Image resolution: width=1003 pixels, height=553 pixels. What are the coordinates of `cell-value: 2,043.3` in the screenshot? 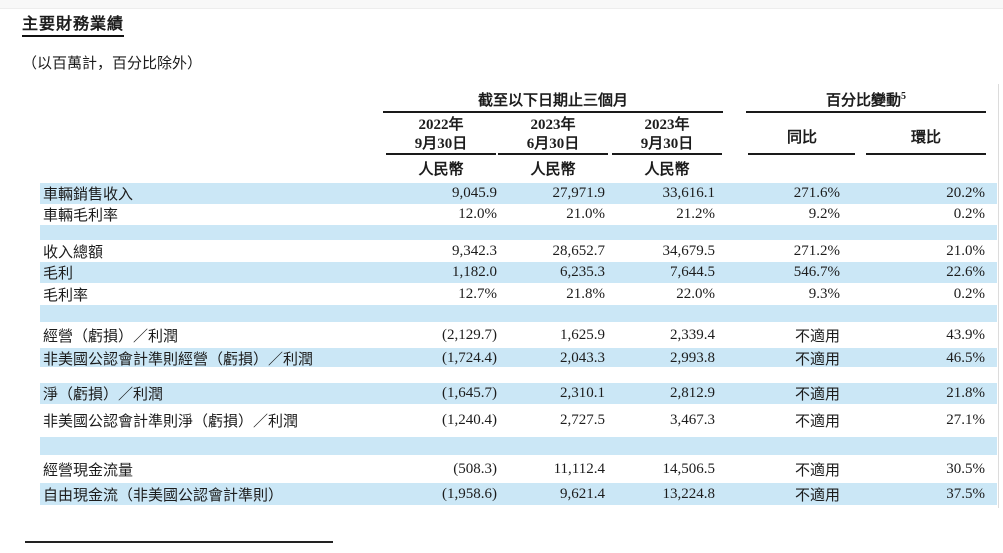 It's located at (582, 358).